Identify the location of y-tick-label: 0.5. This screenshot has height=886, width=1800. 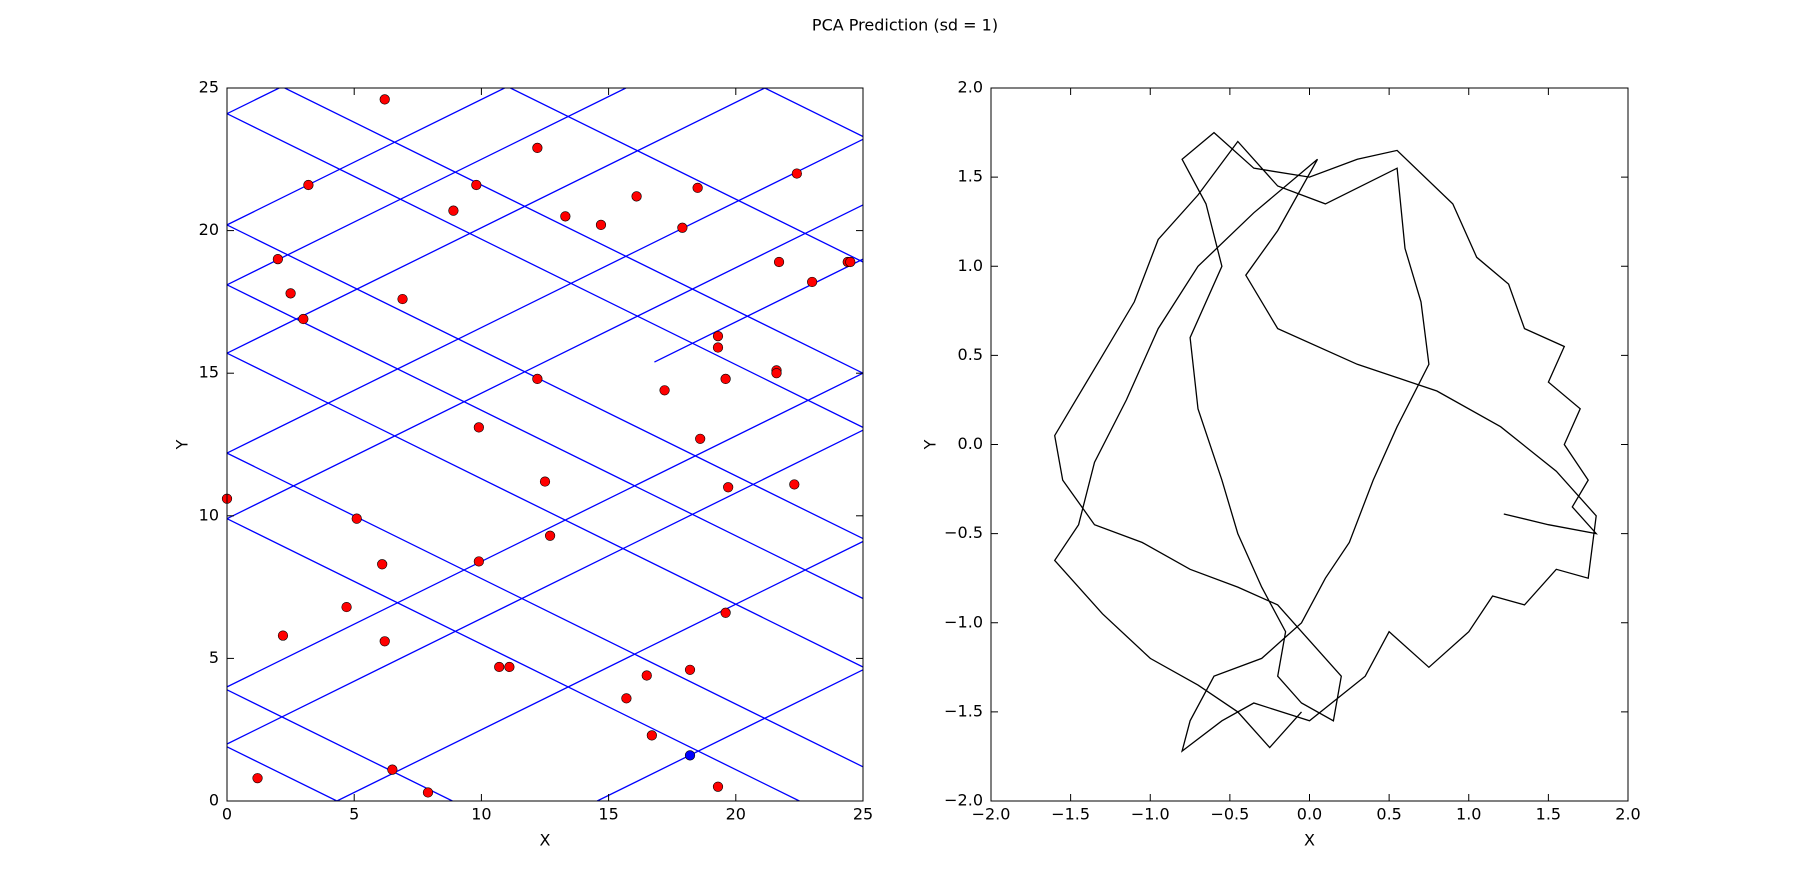
(970, 354).